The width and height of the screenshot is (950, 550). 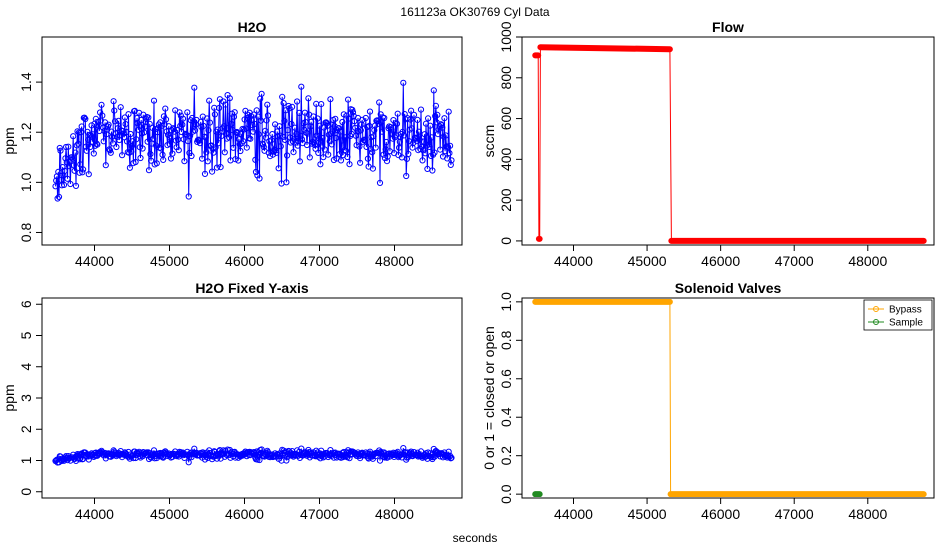 What do you see at coordinates (26, 398) in the screenshot?
I see `y-tick-label: 3` at bounding box center [26, 398].